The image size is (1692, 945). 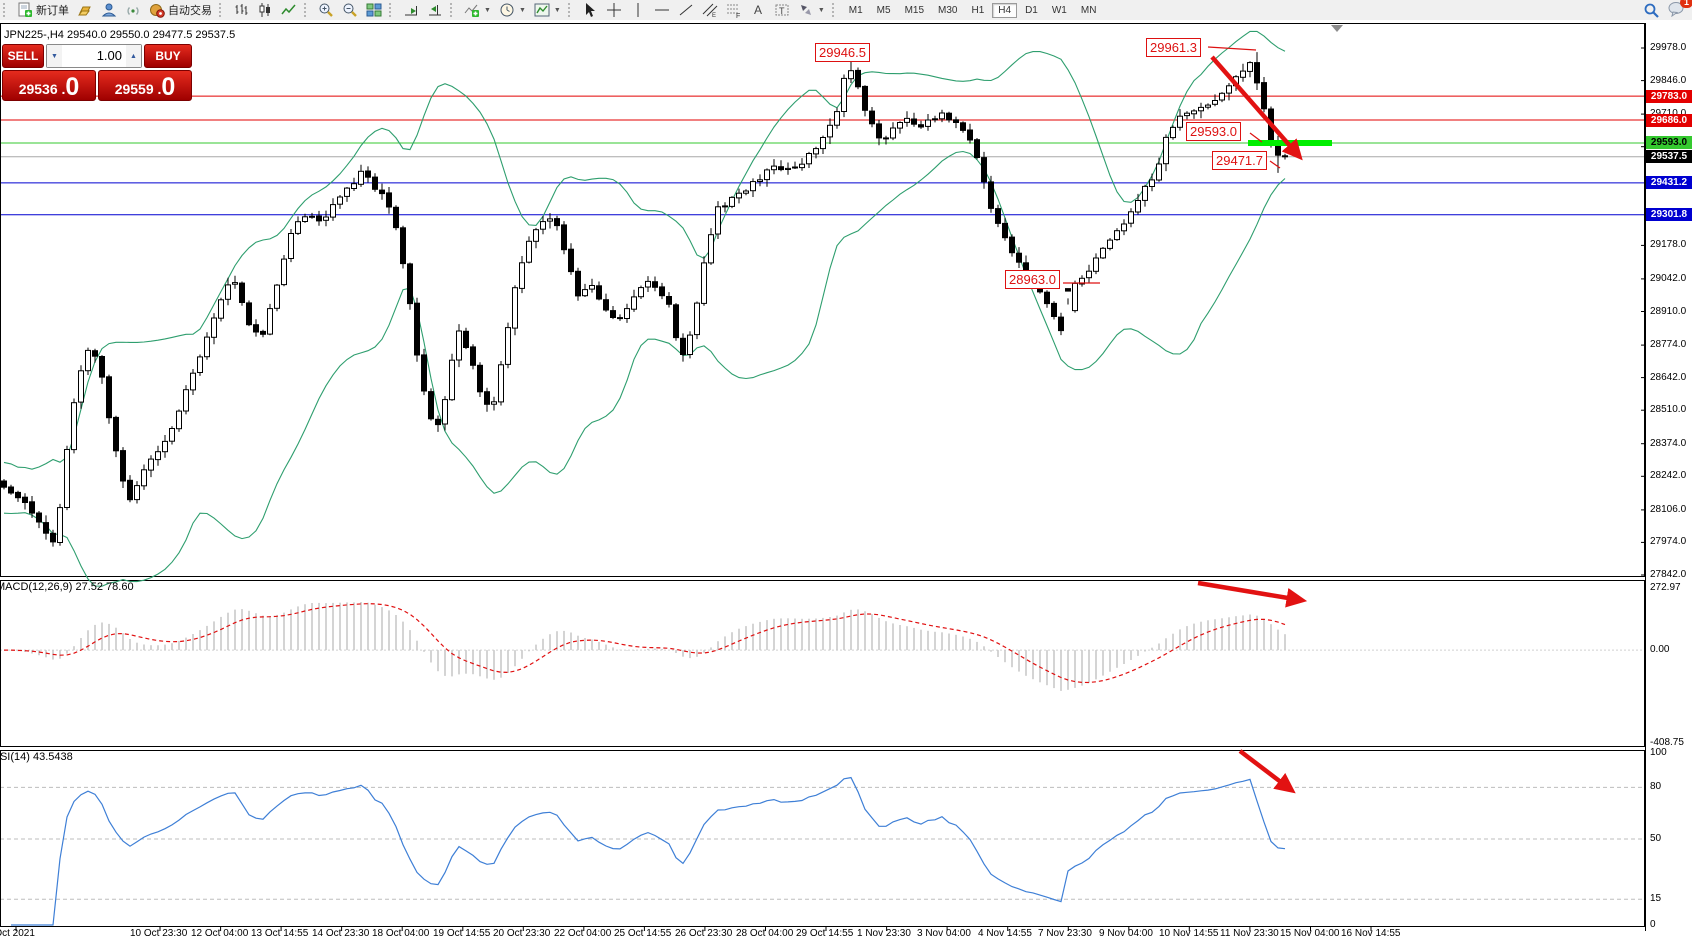 I want to click on horizontal-line-icon, so click(x=661, y=10).